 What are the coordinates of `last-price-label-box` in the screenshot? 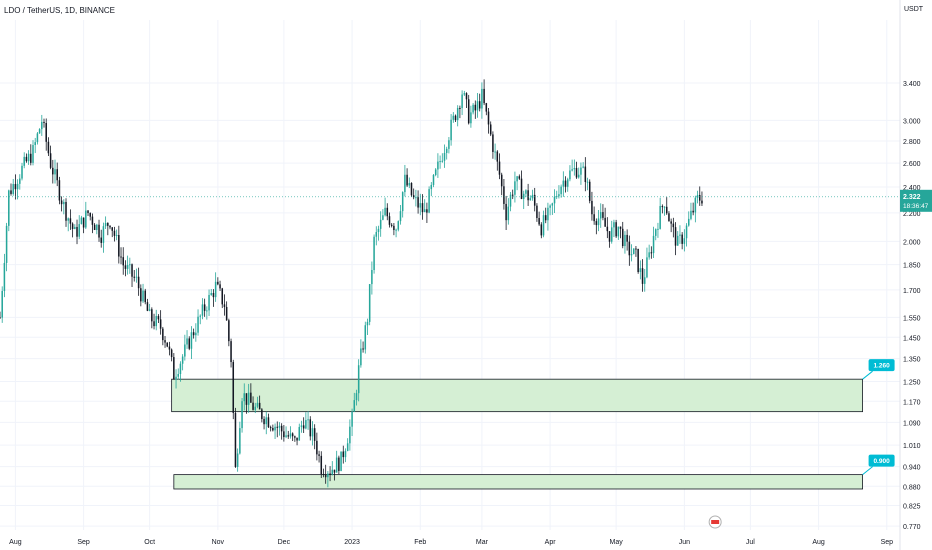 It's located at (916, 200).